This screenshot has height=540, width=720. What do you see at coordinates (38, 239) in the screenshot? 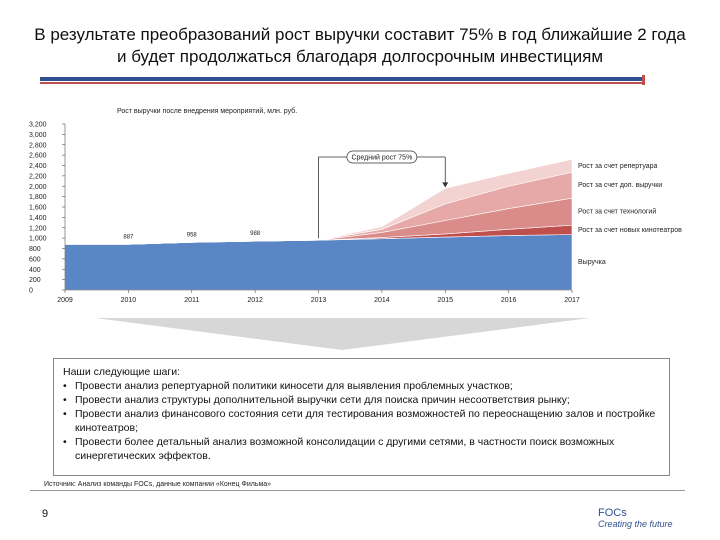
I see `y-tick-label: 1,000` at bounding box center [38, 239].